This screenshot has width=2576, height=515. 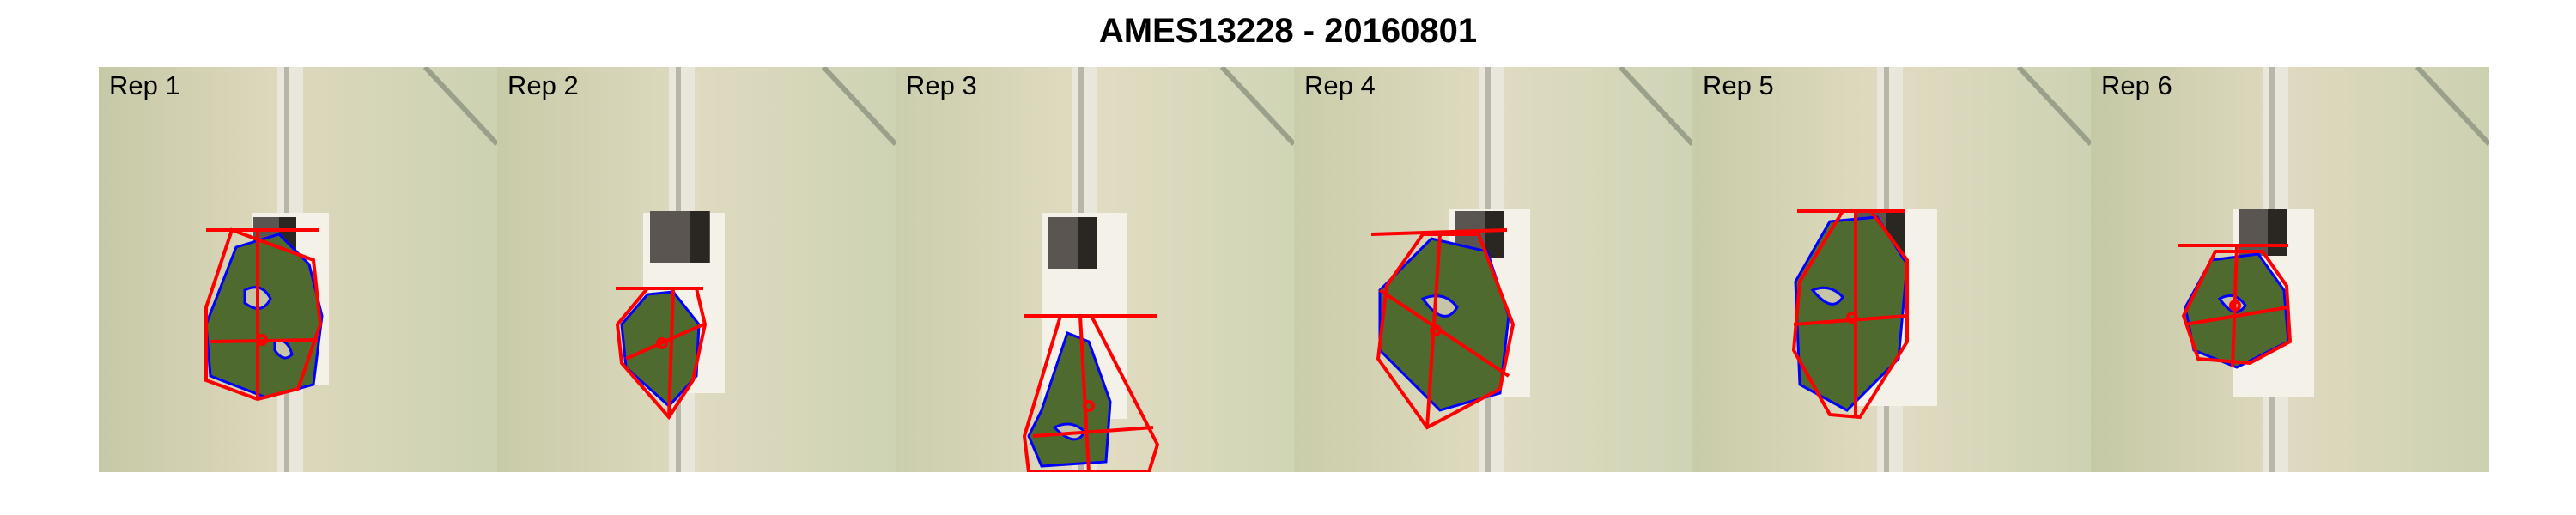 I want to click on rep-label: Rep 6, so click(x=2136, y=85).